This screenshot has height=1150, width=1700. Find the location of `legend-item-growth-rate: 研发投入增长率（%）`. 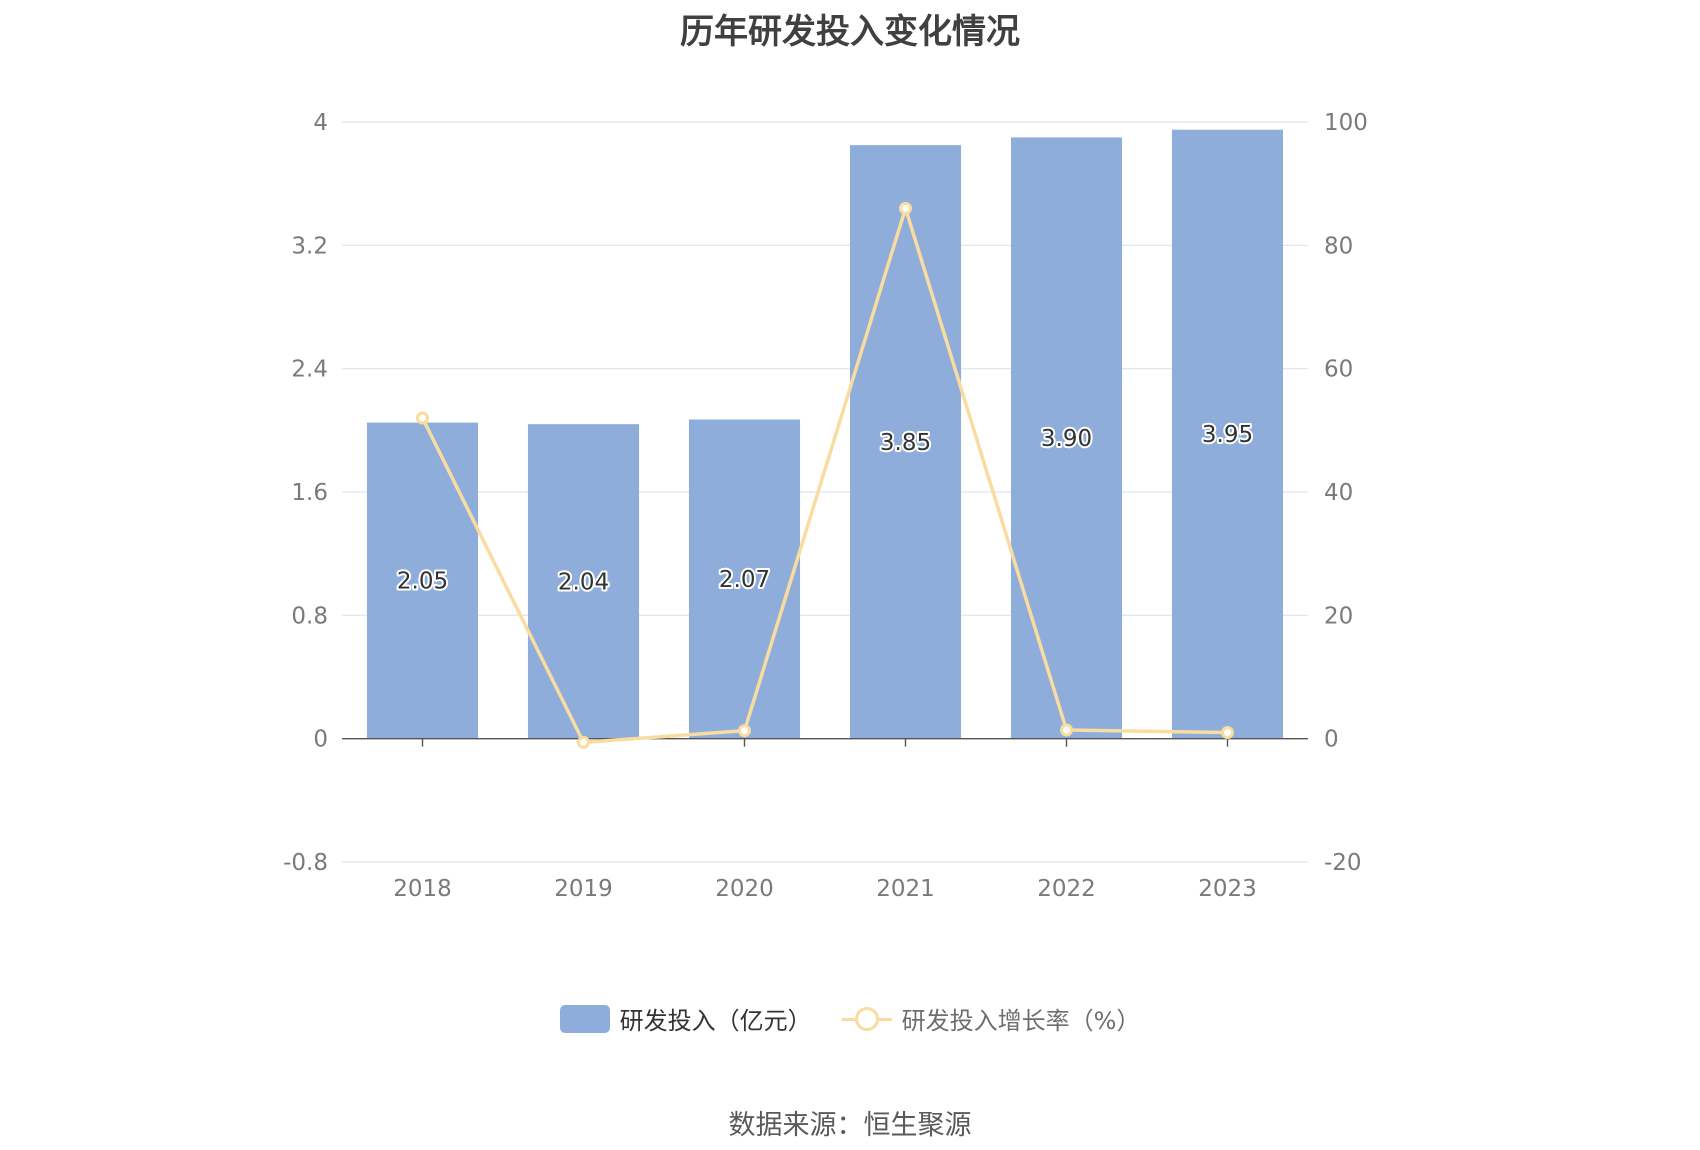

legend-item-growth-rate: 研发投入增长率（%） is located at coordinates (991, 1018).